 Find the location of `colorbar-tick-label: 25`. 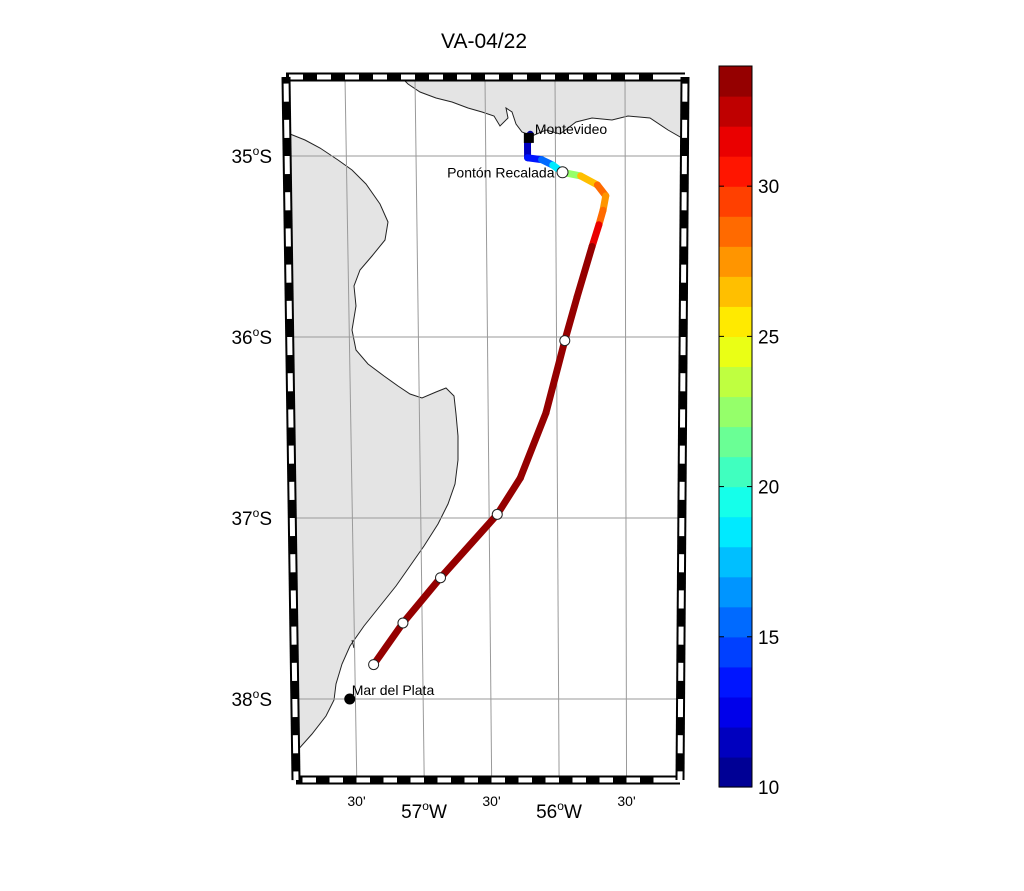

colorbar-tick-label: 25 is located at coordinates (768, 337).